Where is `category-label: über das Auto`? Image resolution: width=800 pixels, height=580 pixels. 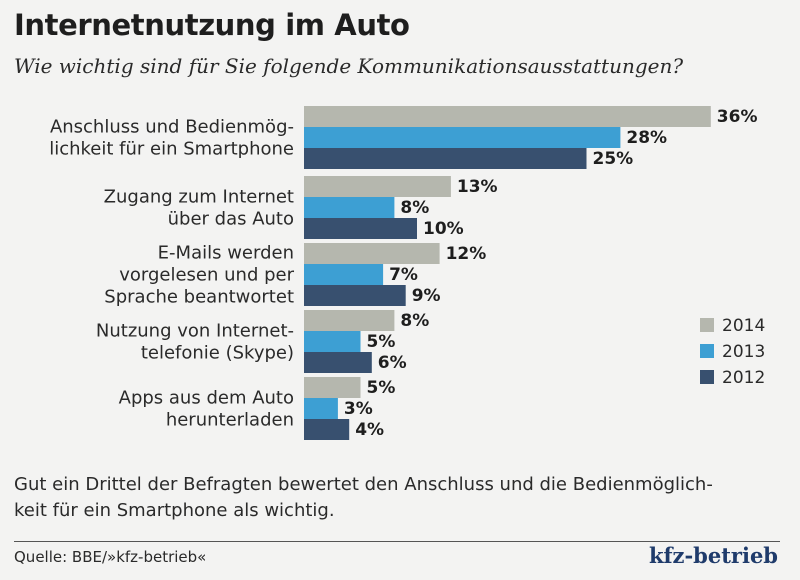 category-label: über das Auto is located at coordinates (231, 219).